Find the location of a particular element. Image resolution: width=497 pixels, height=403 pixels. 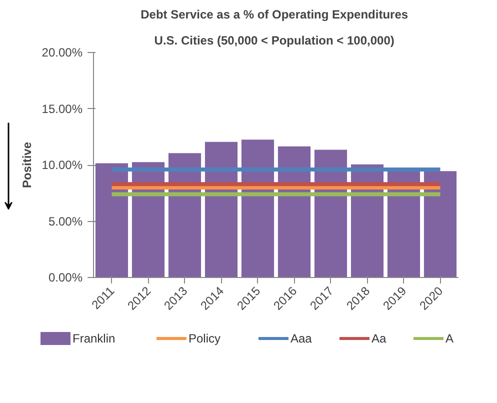

chart-subtitle: U.S. Cities (50,000 < Population < 100,000) is located at coordinates (274, 41).